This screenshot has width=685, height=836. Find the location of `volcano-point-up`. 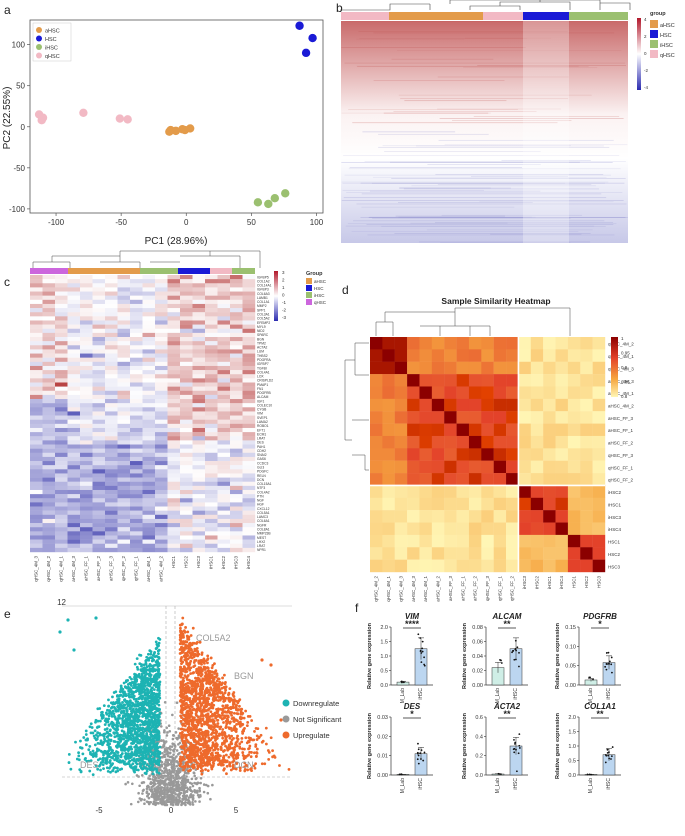

volcano-point-up is located at coordinates (204, 747).